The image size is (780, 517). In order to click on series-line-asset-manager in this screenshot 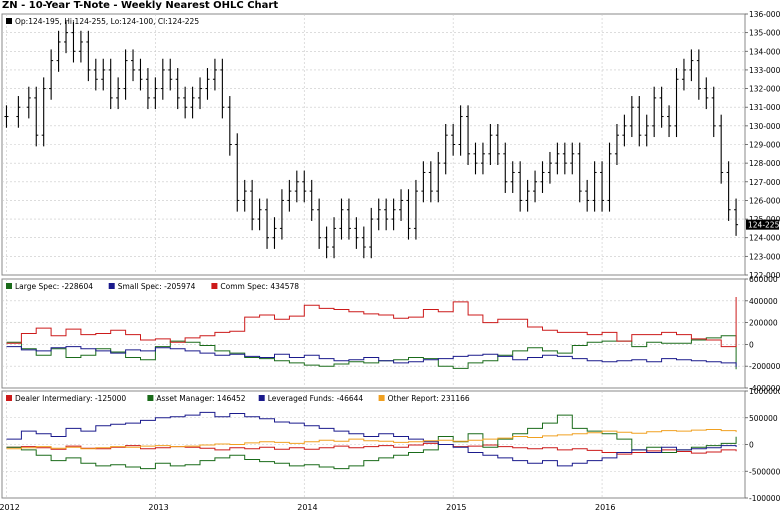, I will do `click(371, 442)`.